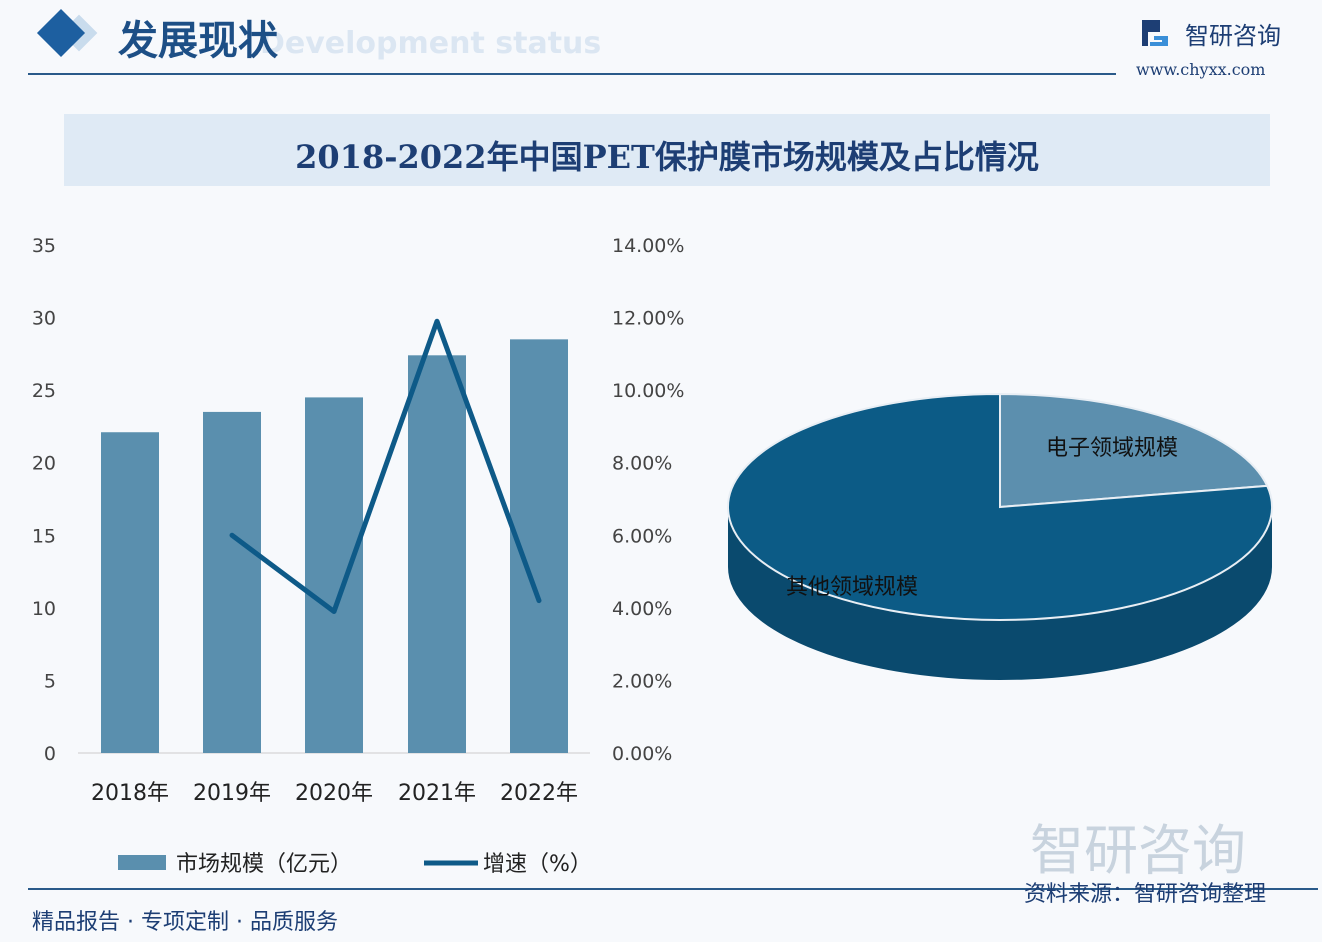 The height and width of the screenshot is (942, 1322). What do you see at coordinates (1112, 448) in the screenshot?
I see `pie-label-electronics: 电子领域规模` at bounding box center [1112, 448].